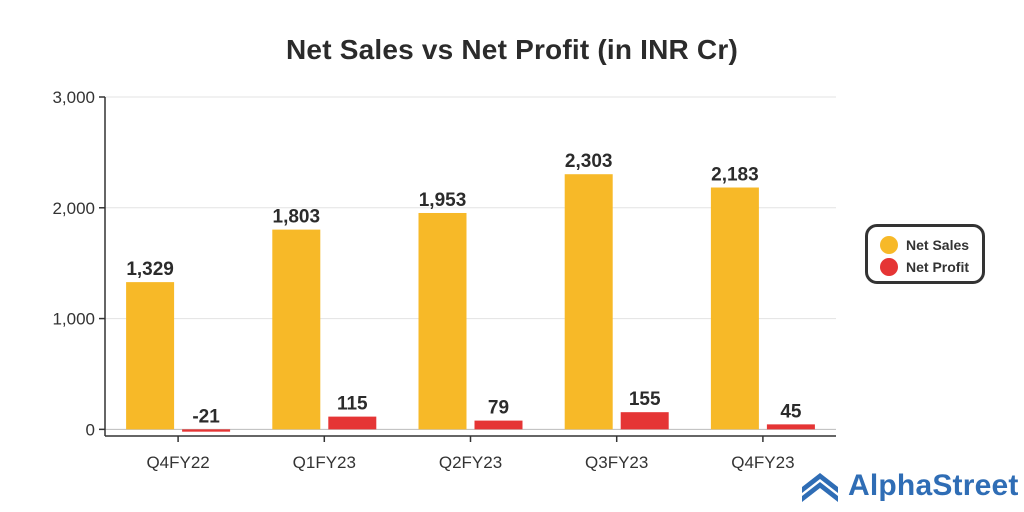 The image size is (1024, 512). I want to click on legend-item-net-sales: Net Sales, so click(924, 245).